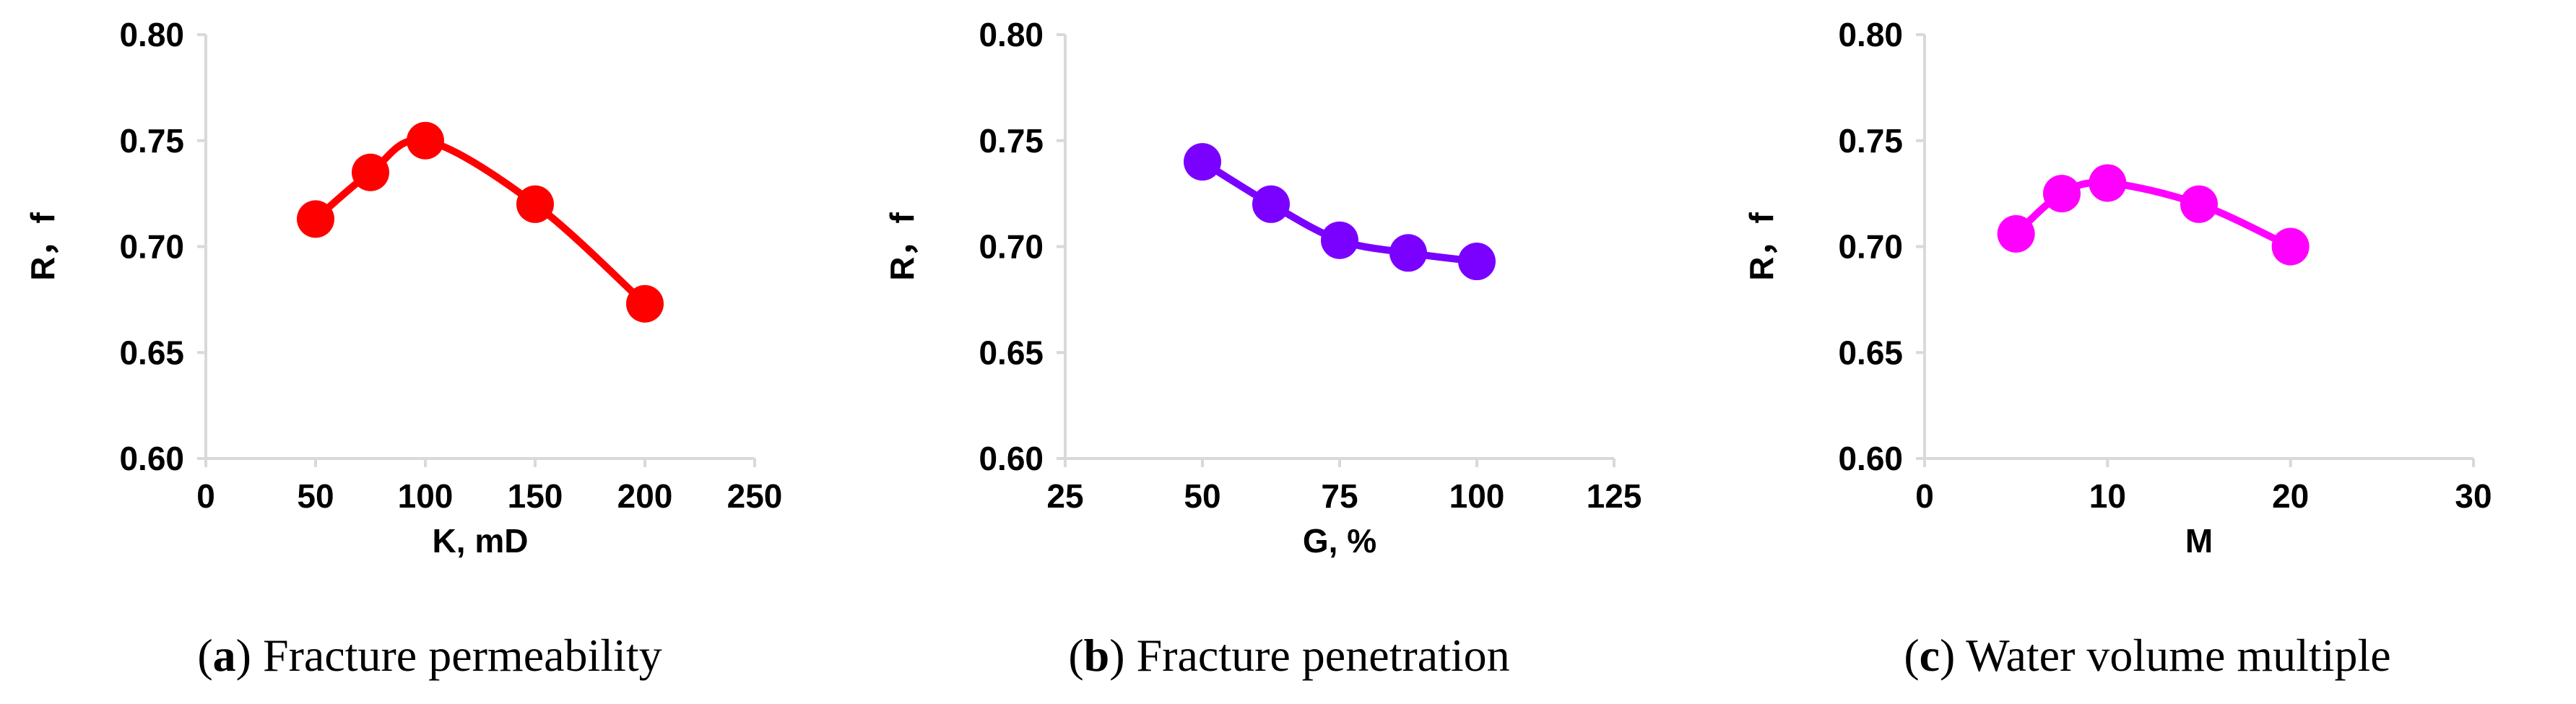  Describe the element at coordinates (2178, 656) in the screenshot. I see `caption-c-text: Water volume multiple` at that location.